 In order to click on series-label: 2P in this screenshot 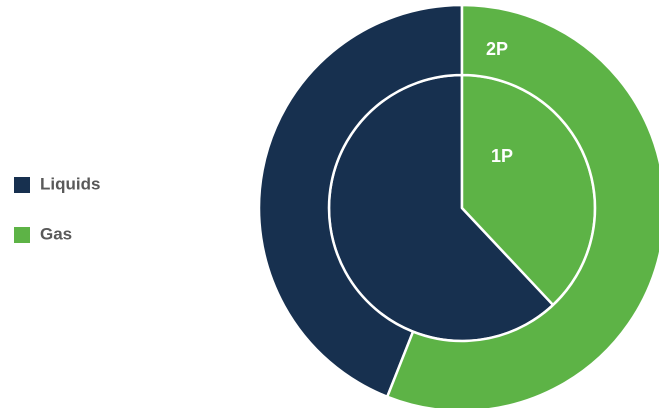, I will do `click(497, 49)`.